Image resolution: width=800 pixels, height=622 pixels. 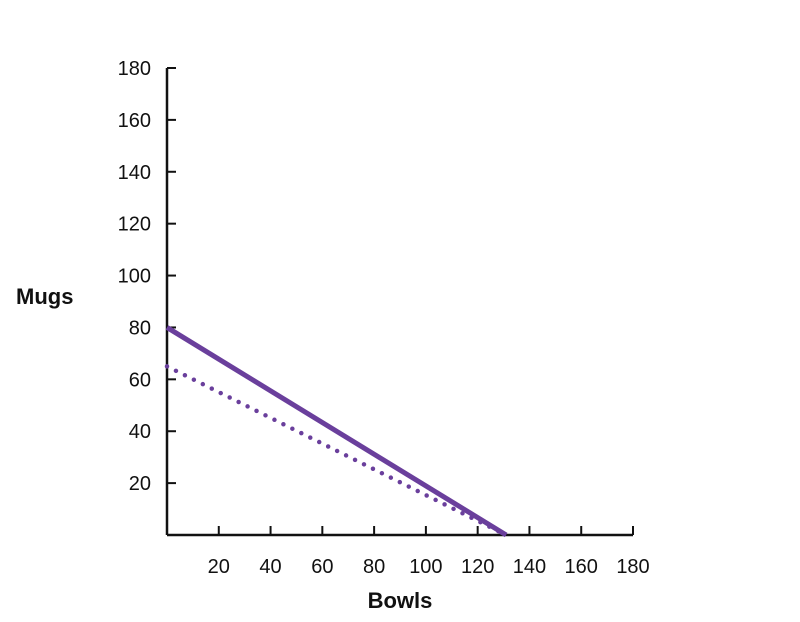 I want to click on x-tick-label: 40, so click(x=270, y=567).